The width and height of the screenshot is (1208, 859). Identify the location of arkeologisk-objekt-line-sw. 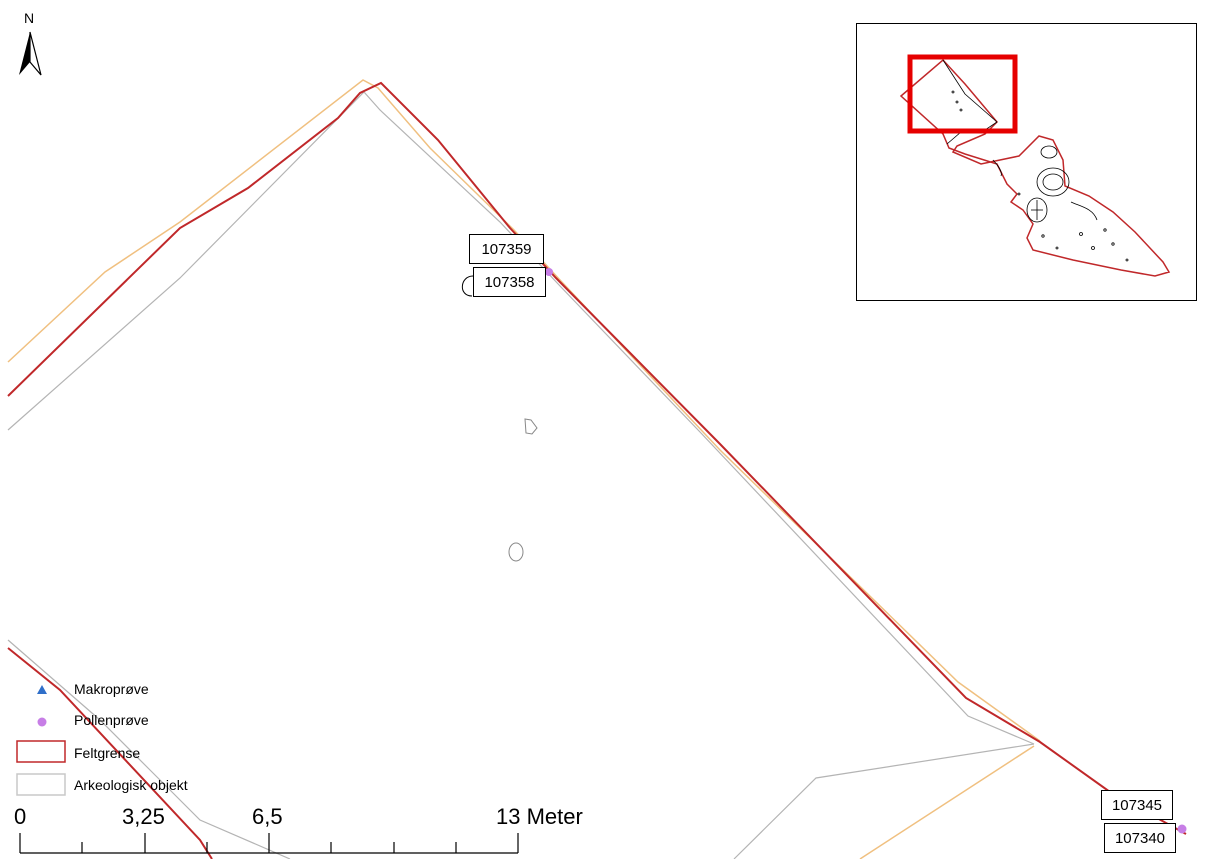
(149, 749).